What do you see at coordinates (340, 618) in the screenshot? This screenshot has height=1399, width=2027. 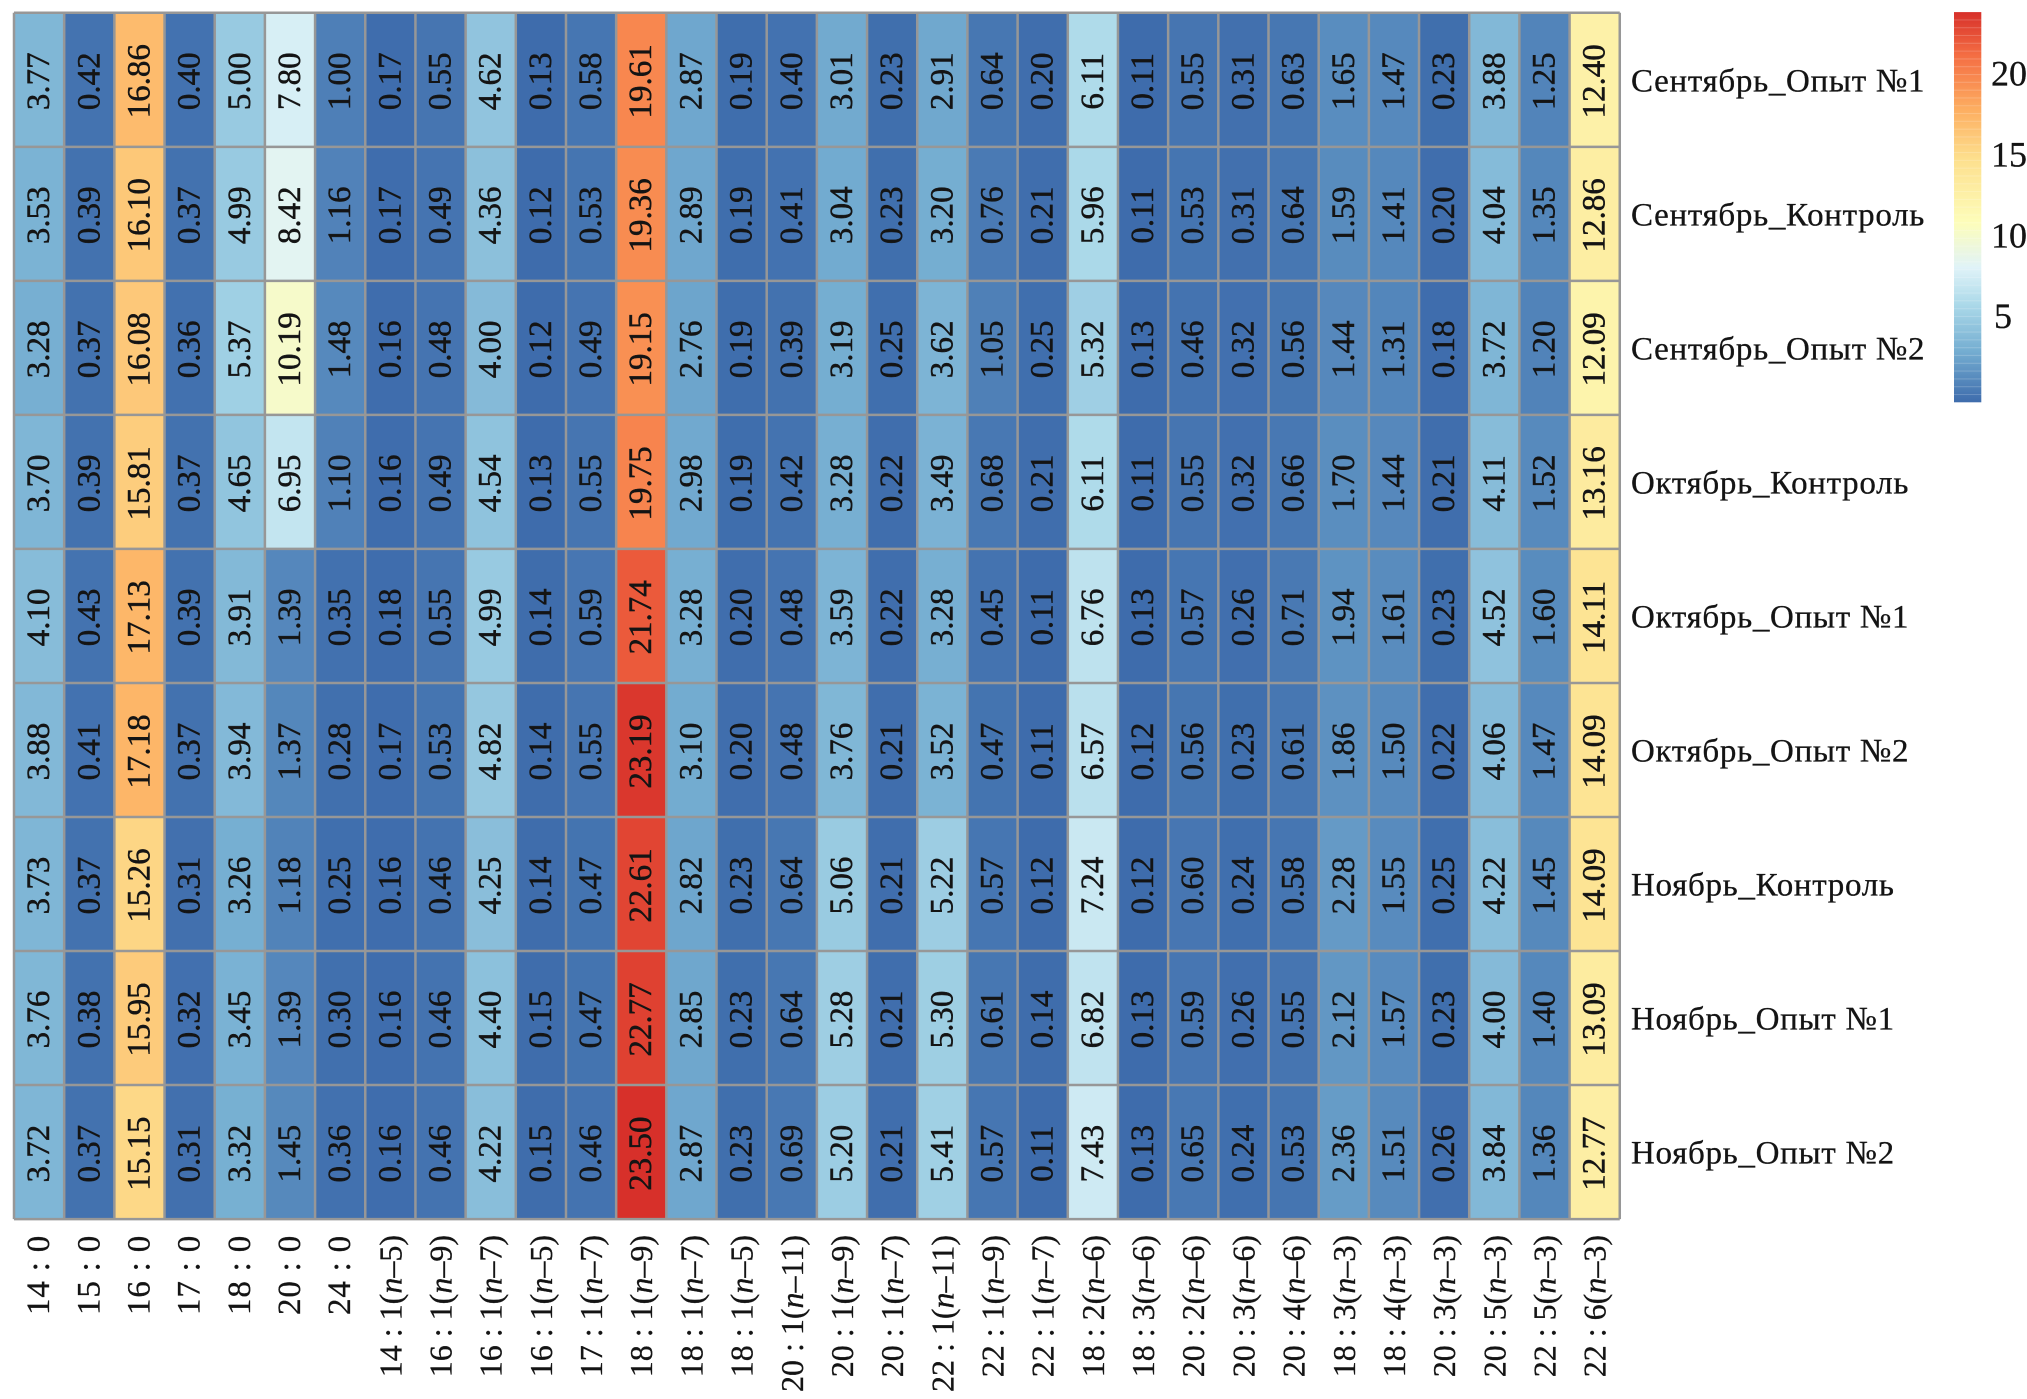 I see `svg-text: 0.35` at bounding box center [340, 618].